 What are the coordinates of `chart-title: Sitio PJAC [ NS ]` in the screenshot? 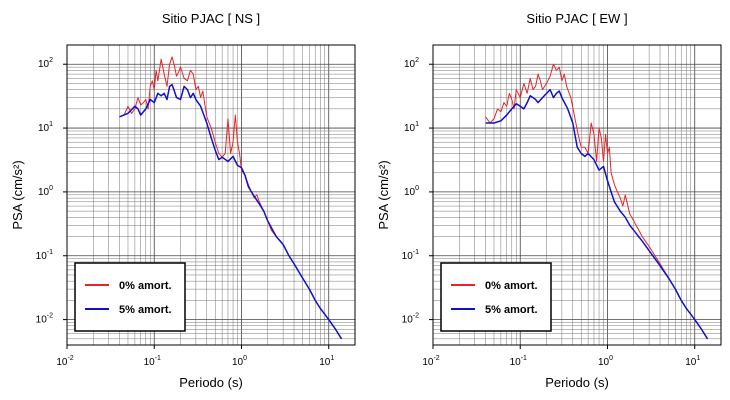 It's located at (211, 18).